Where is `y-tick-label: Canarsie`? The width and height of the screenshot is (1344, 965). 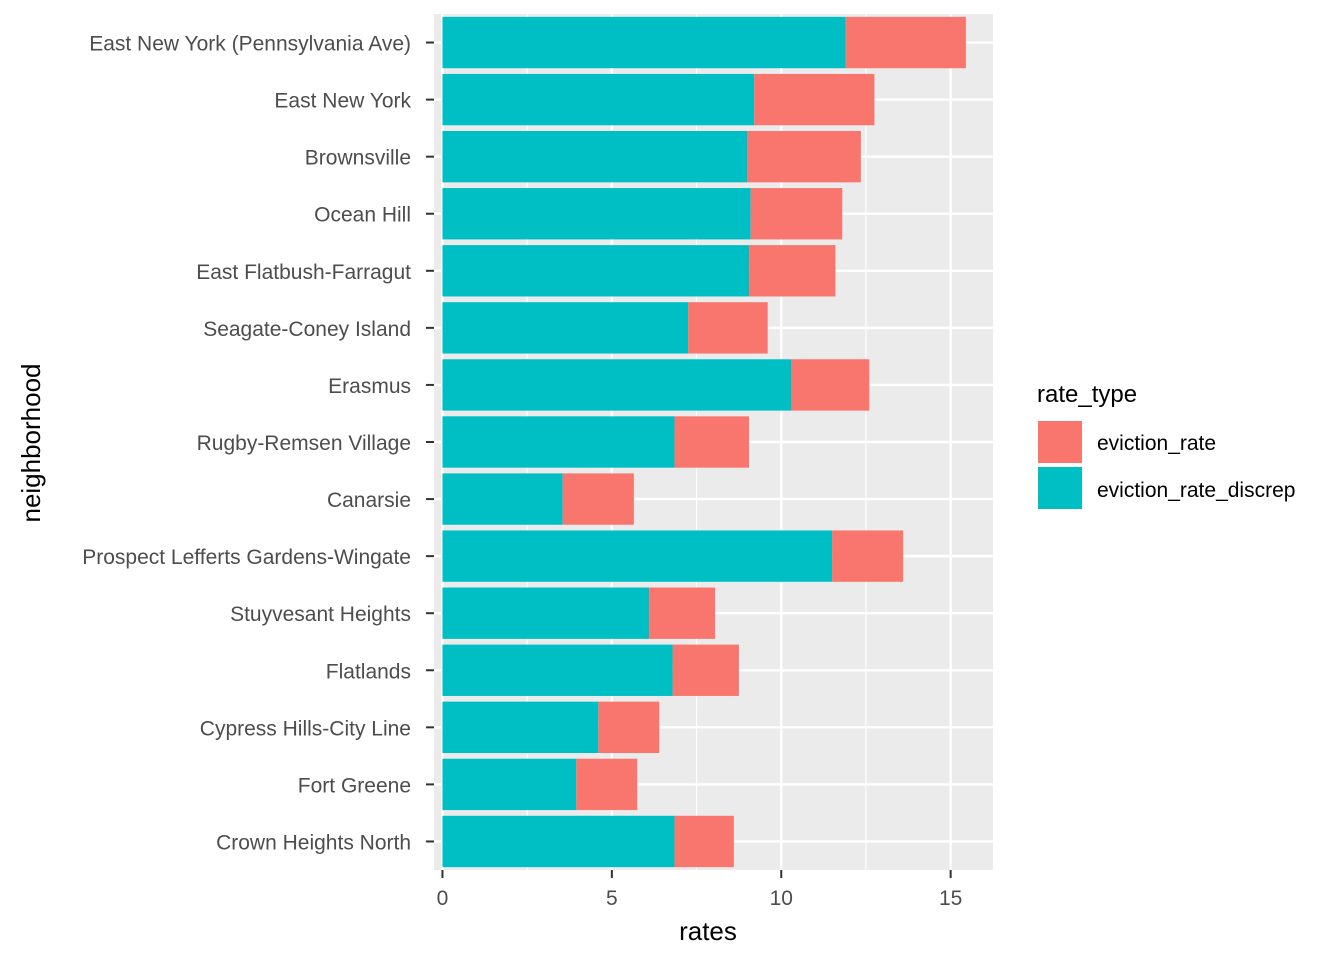
y-tick-label: Canarsie is located at coordinates (369, 500).